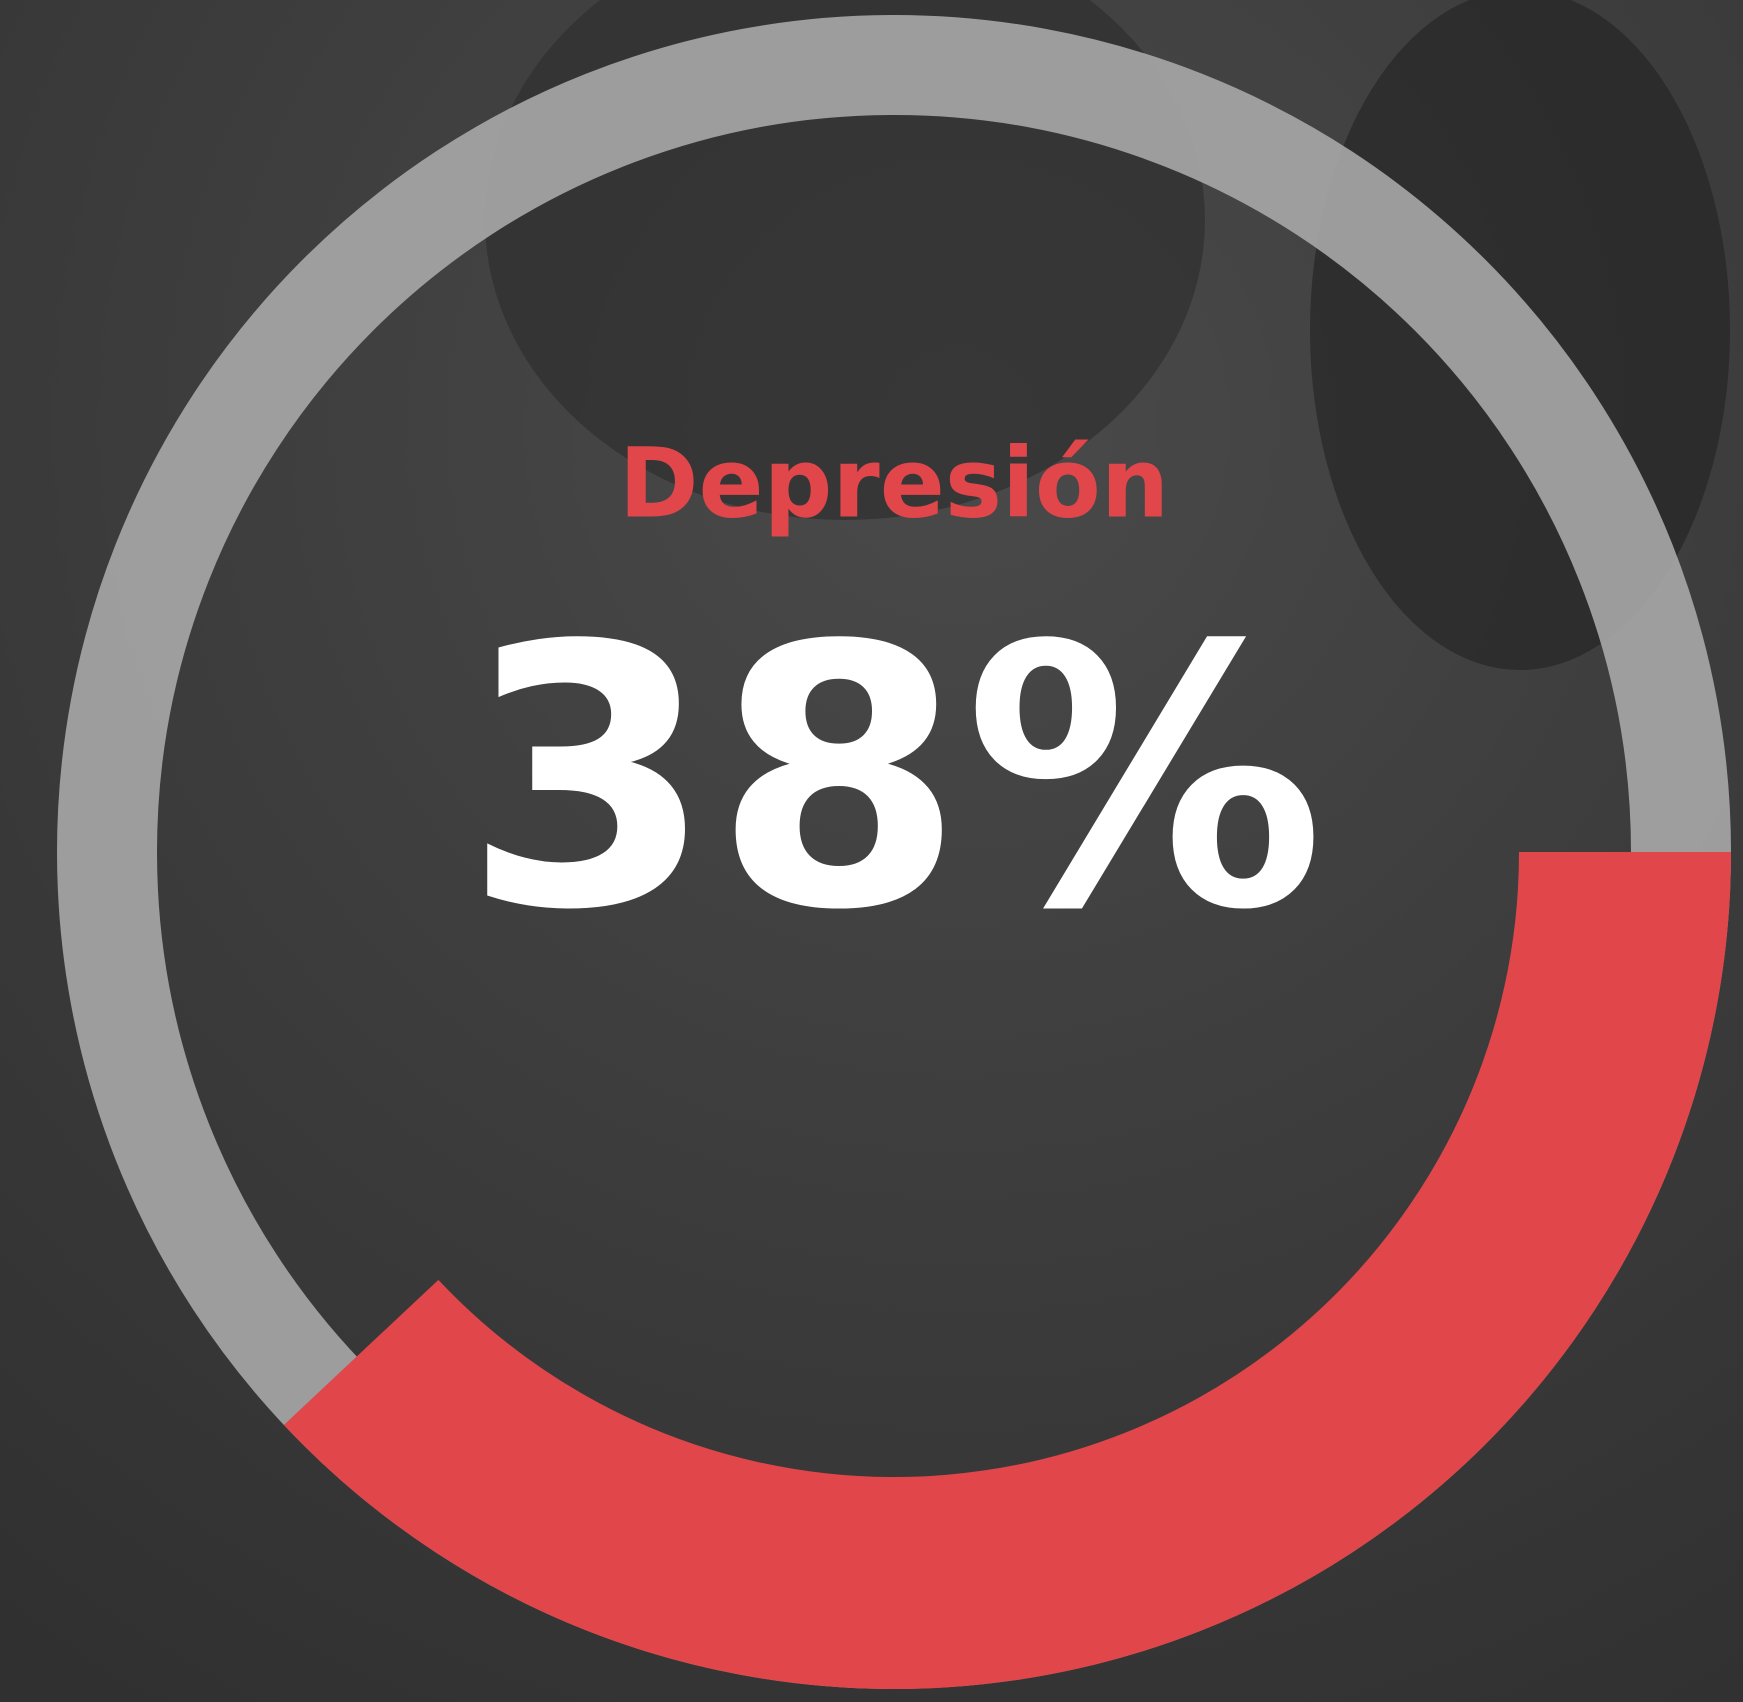 The height and width of the screenshot is (1702, 1743). I want to click on chart-title: Depresión, so click(894, 483).